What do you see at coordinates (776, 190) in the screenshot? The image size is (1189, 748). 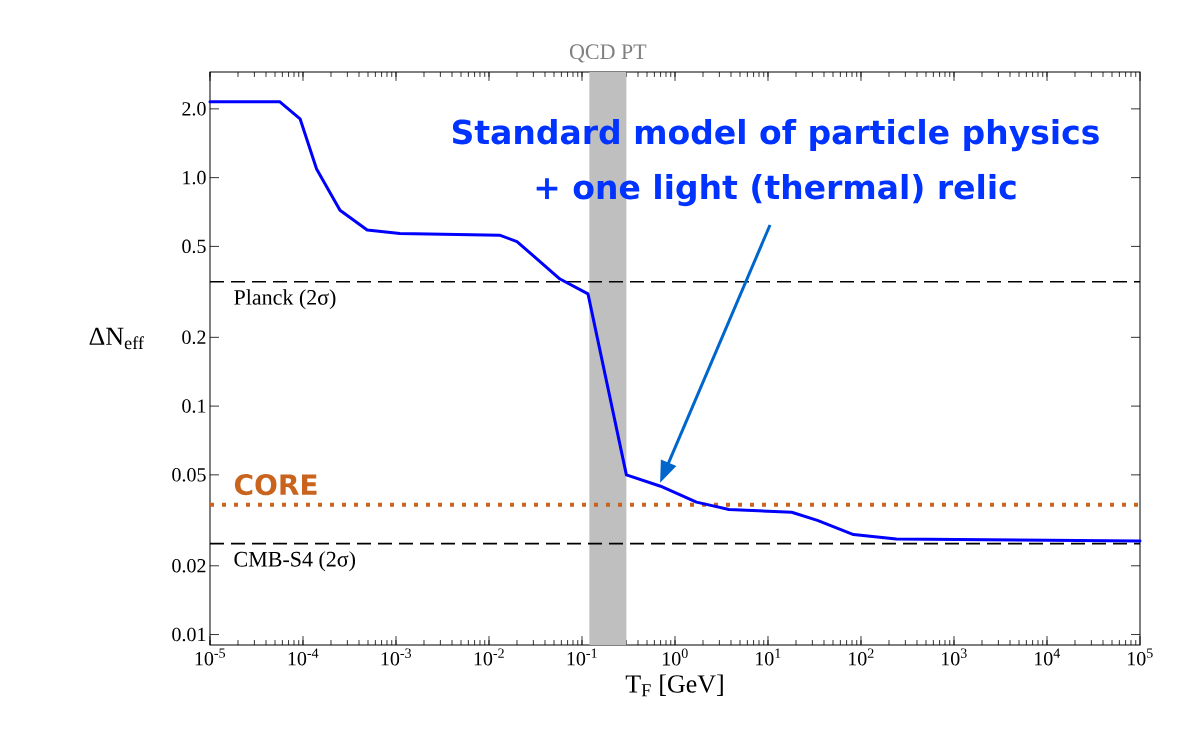 I see `annotation: + one light (thermal) relic` at bounding box center [776, 190].